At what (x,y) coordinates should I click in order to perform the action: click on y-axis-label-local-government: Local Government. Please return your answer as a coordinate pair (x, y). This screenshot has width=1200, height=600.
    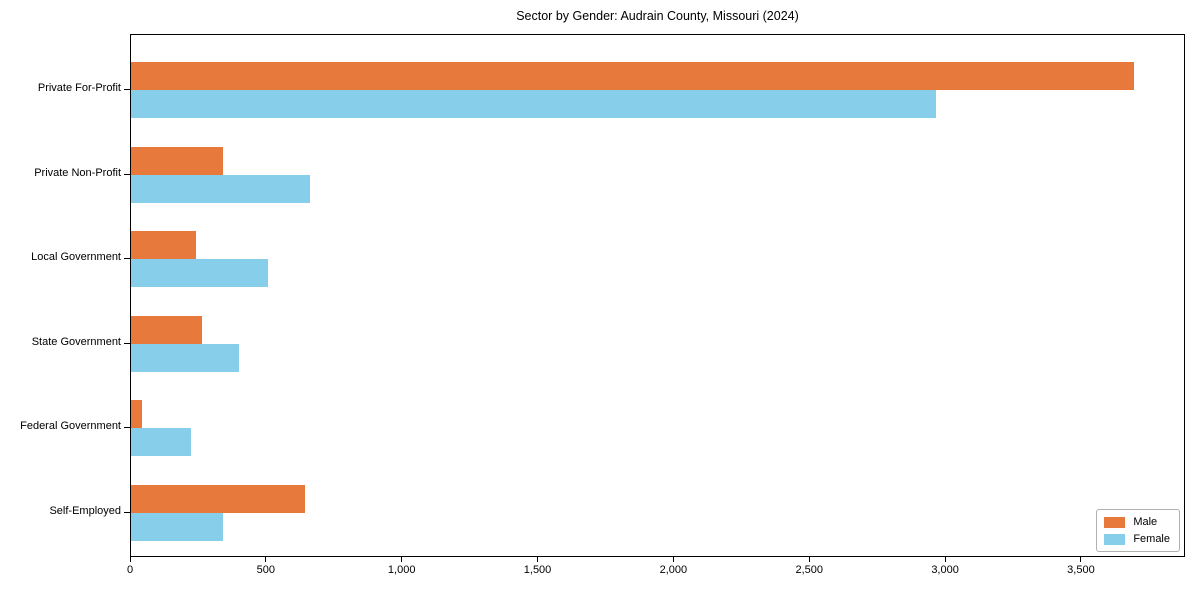
    Looking at the image, I should click on (76, 257).